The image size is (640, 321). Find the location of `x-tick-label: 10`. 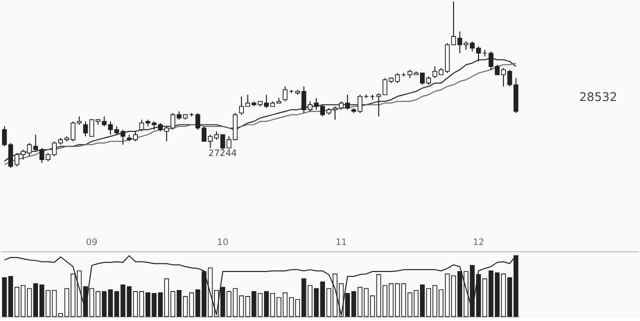

x-tick-label: 10 is located at coordinates (223, 243).